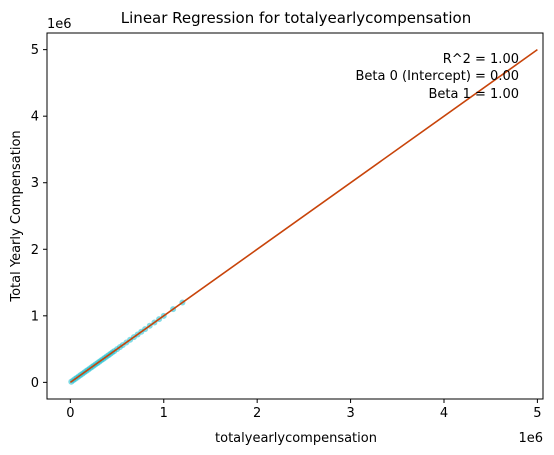  What do you see at coordinates (530, 438) in the screenshot?
I see `x-offset-label: 1e6` at bounding box center [530, 438].